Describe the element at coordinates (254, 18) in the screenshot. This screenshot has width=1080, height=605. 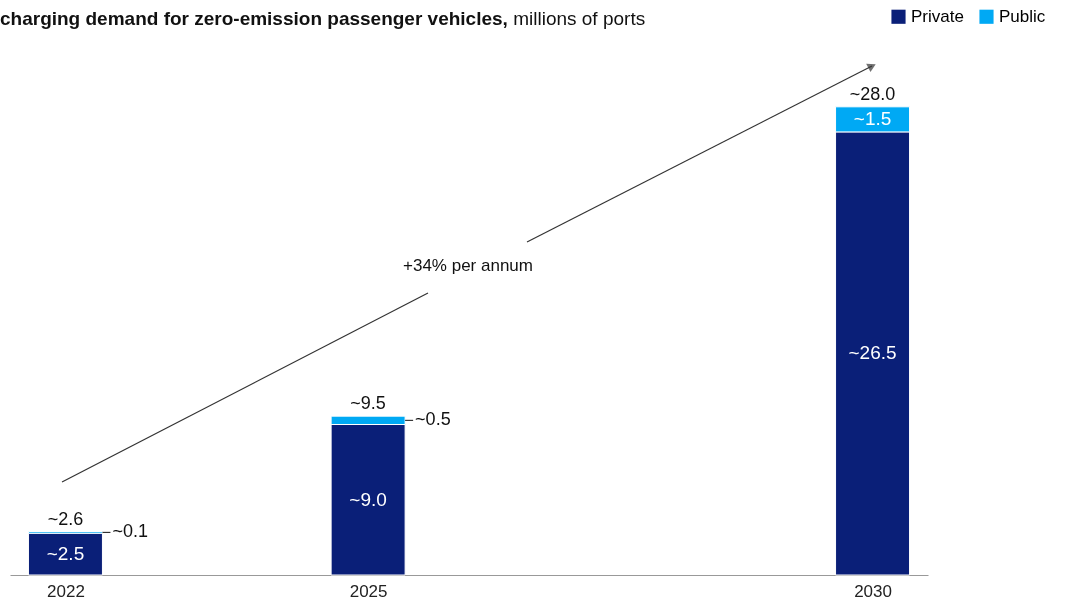
I see `chart-title: charging demand for zero-emission passenger vehicles,` at that location.